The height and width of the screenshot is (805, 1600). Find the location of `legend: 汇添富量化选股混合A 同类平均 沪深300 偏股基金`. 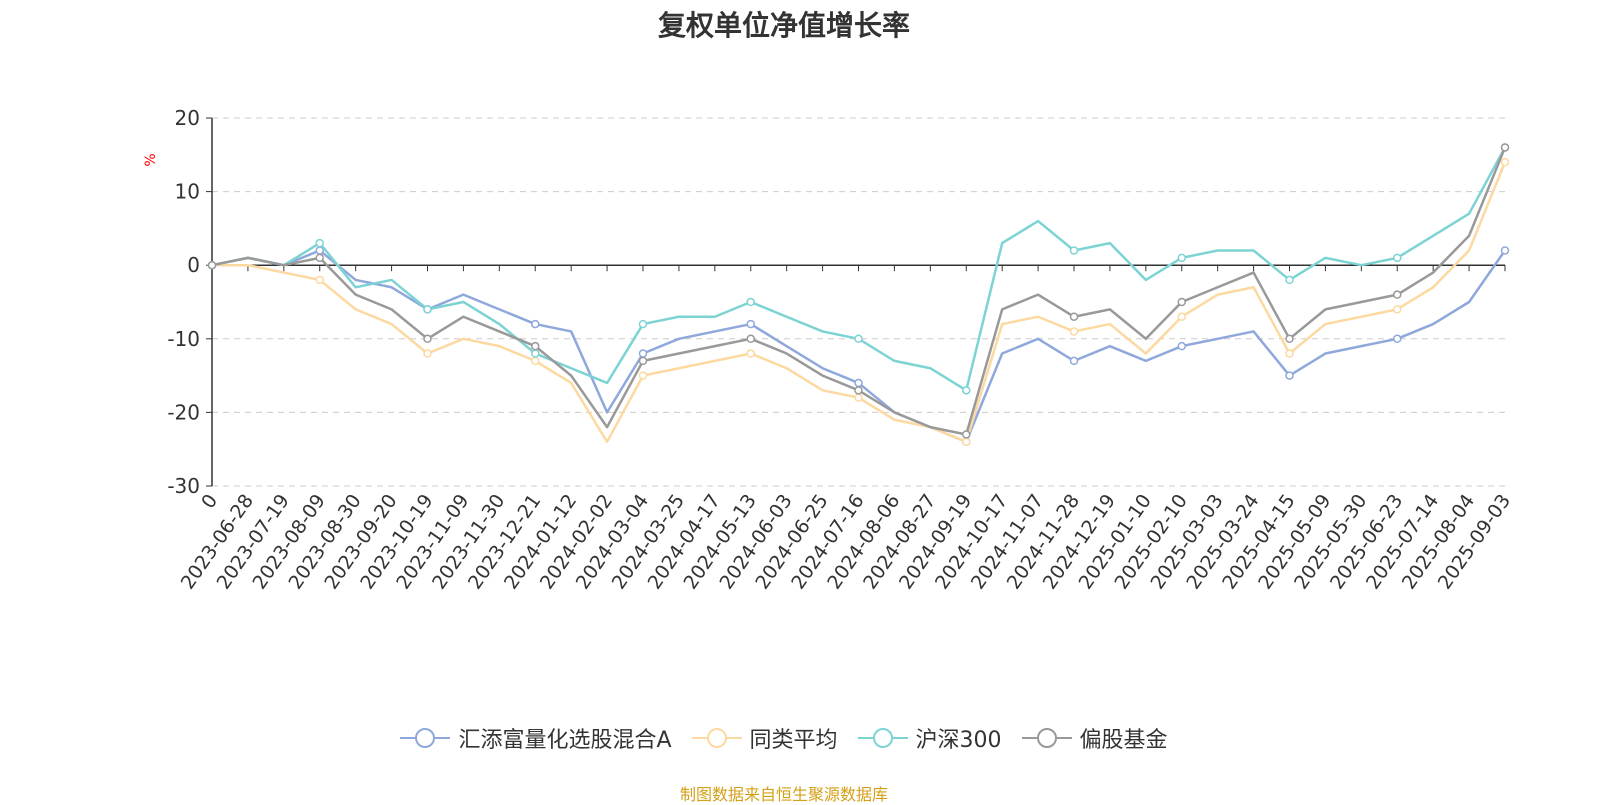

legend: 汇添富量化选股混合A 同类平均 沪深300 偏股基金 is located at coordinates (784, 738).